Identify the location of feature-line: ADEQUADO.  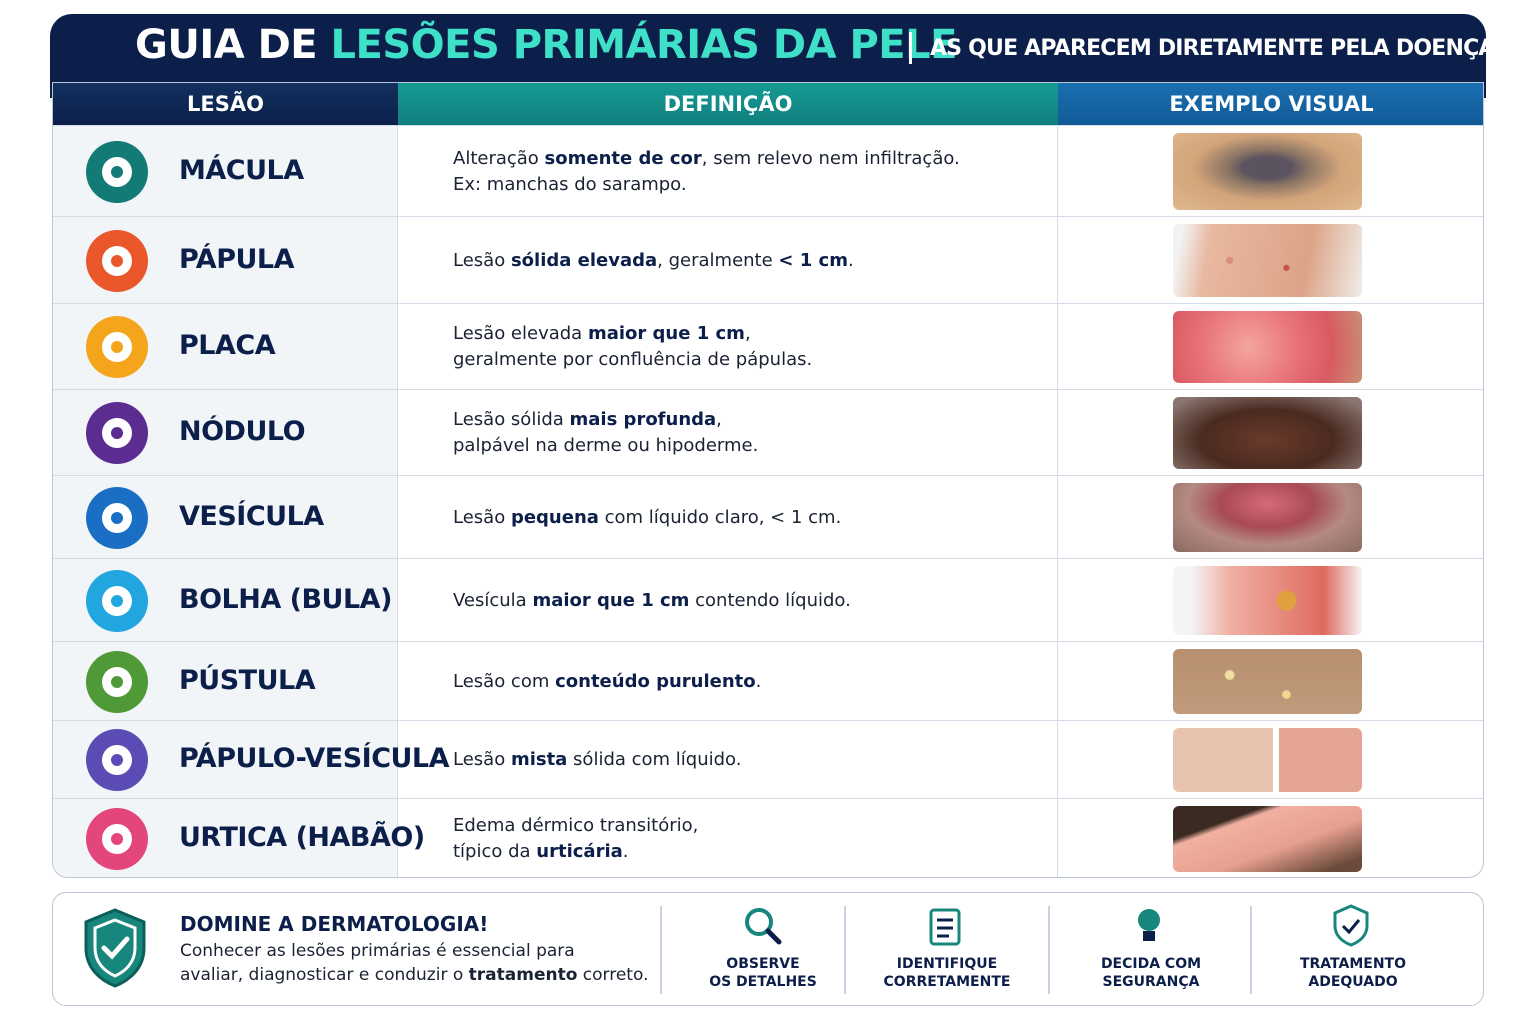
(1353, 982).